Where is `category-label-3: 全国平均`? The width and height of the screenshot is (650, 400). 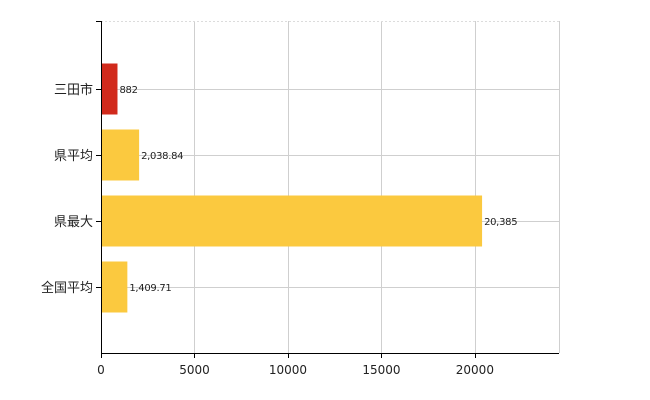
category-label-3: 全国平均 is located at coordinates (67, 288).